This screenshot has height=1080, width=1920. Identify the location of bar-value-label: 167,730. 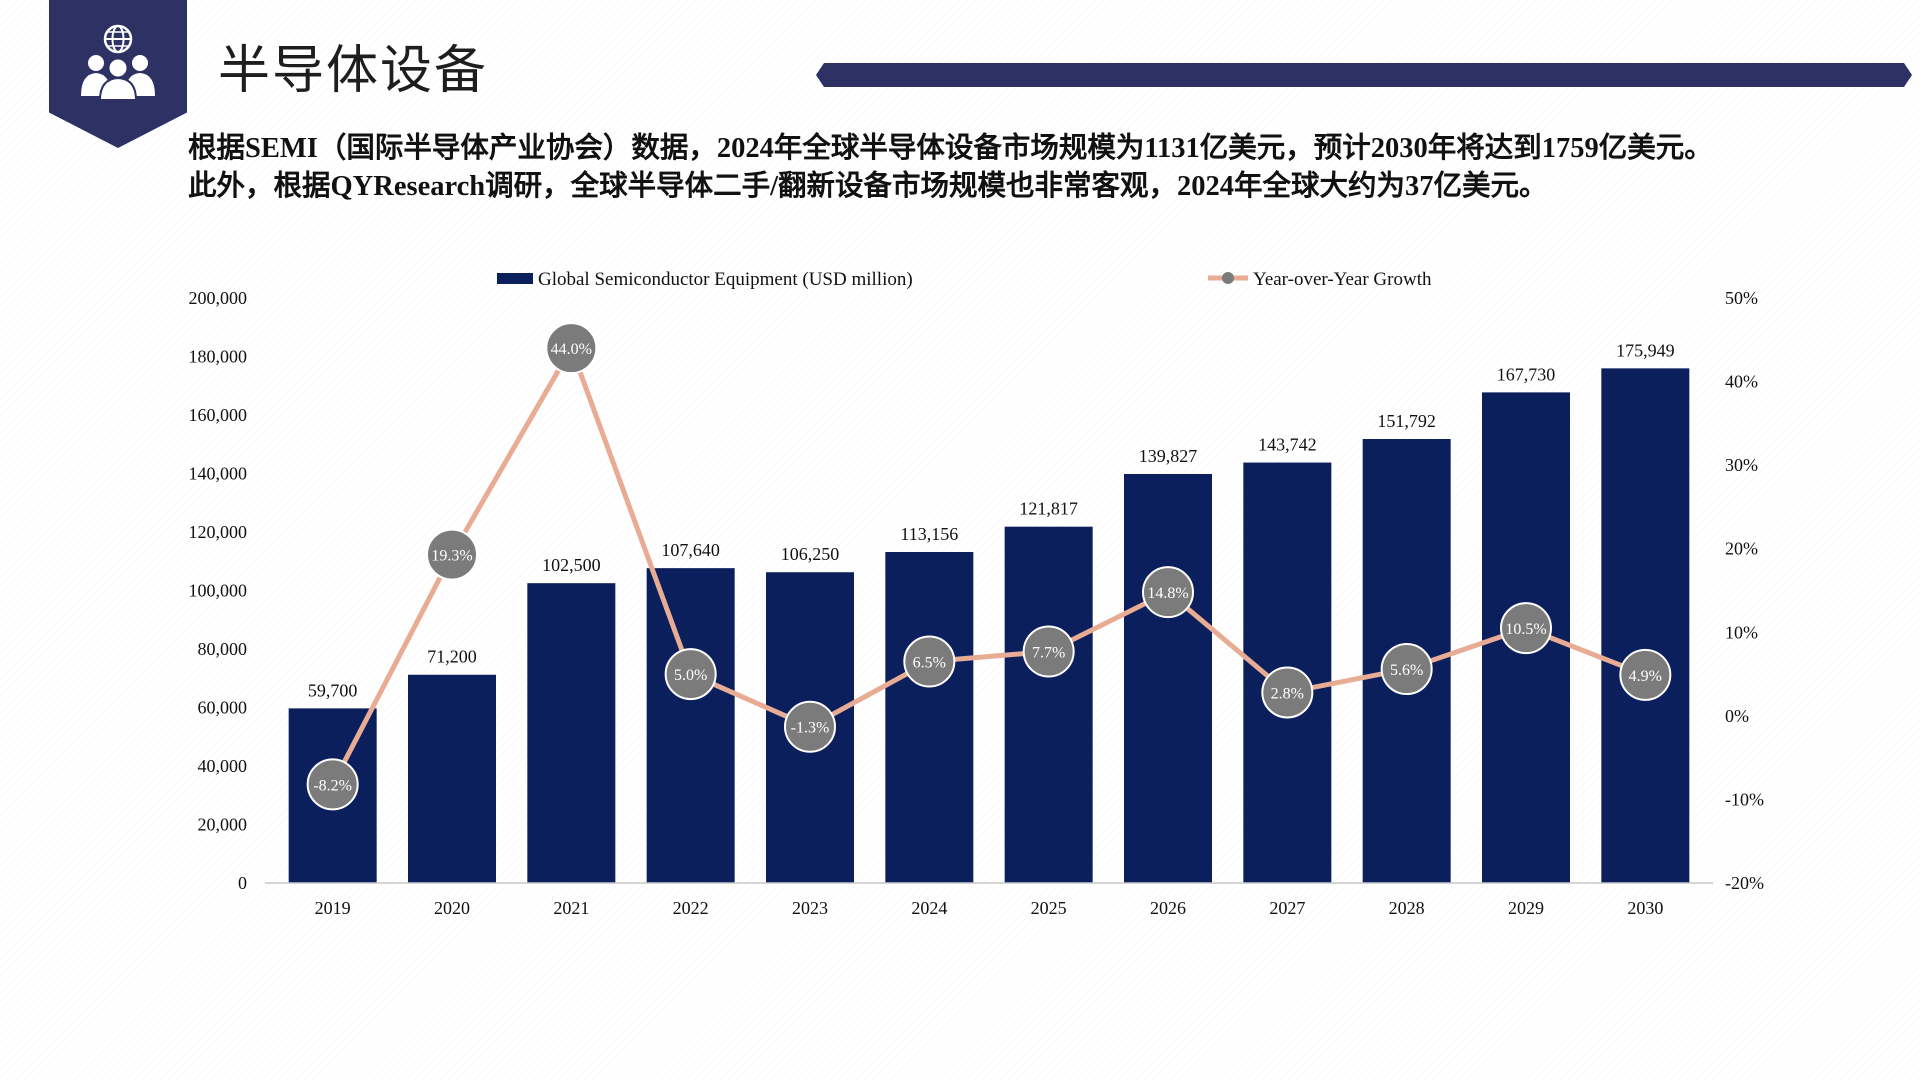
(1526, 374).